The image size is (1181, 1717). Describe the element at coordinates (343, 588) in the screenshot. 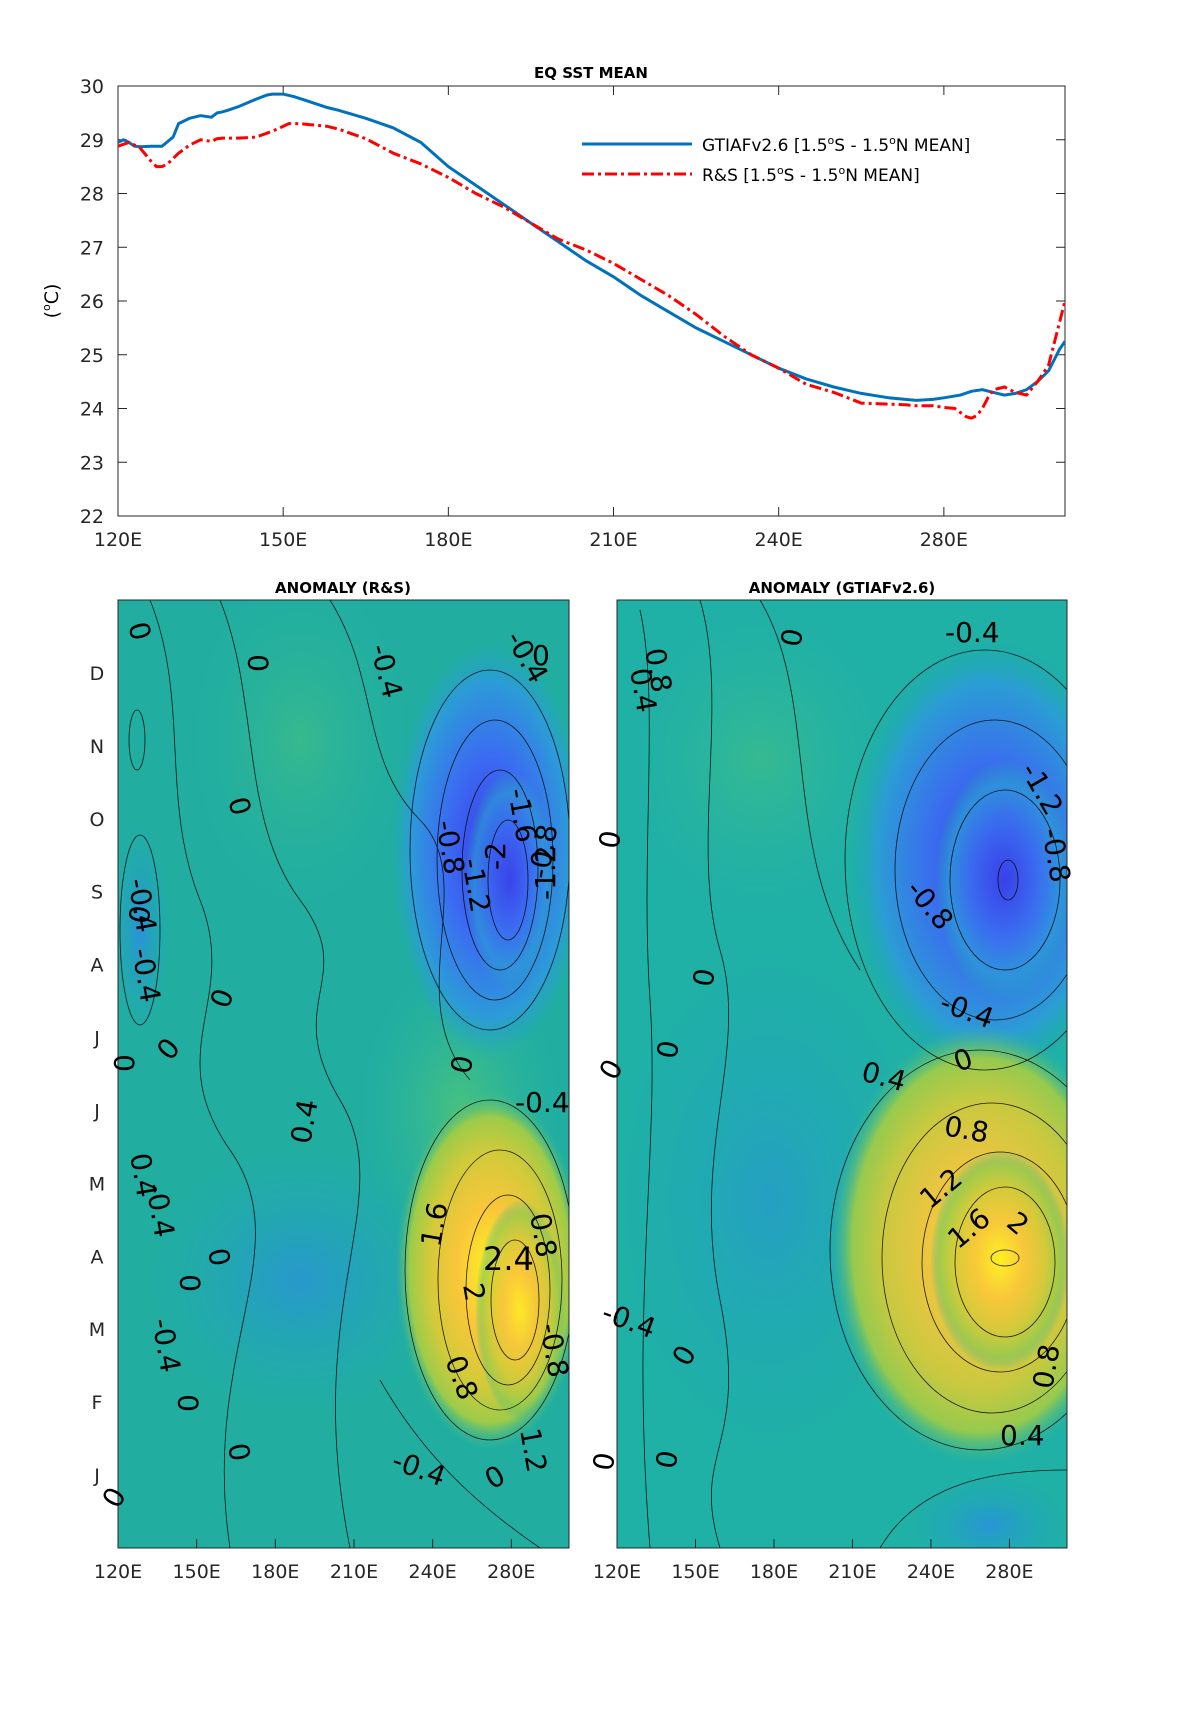

I see `chart-title: ANOMALY (R&S)` at that location.